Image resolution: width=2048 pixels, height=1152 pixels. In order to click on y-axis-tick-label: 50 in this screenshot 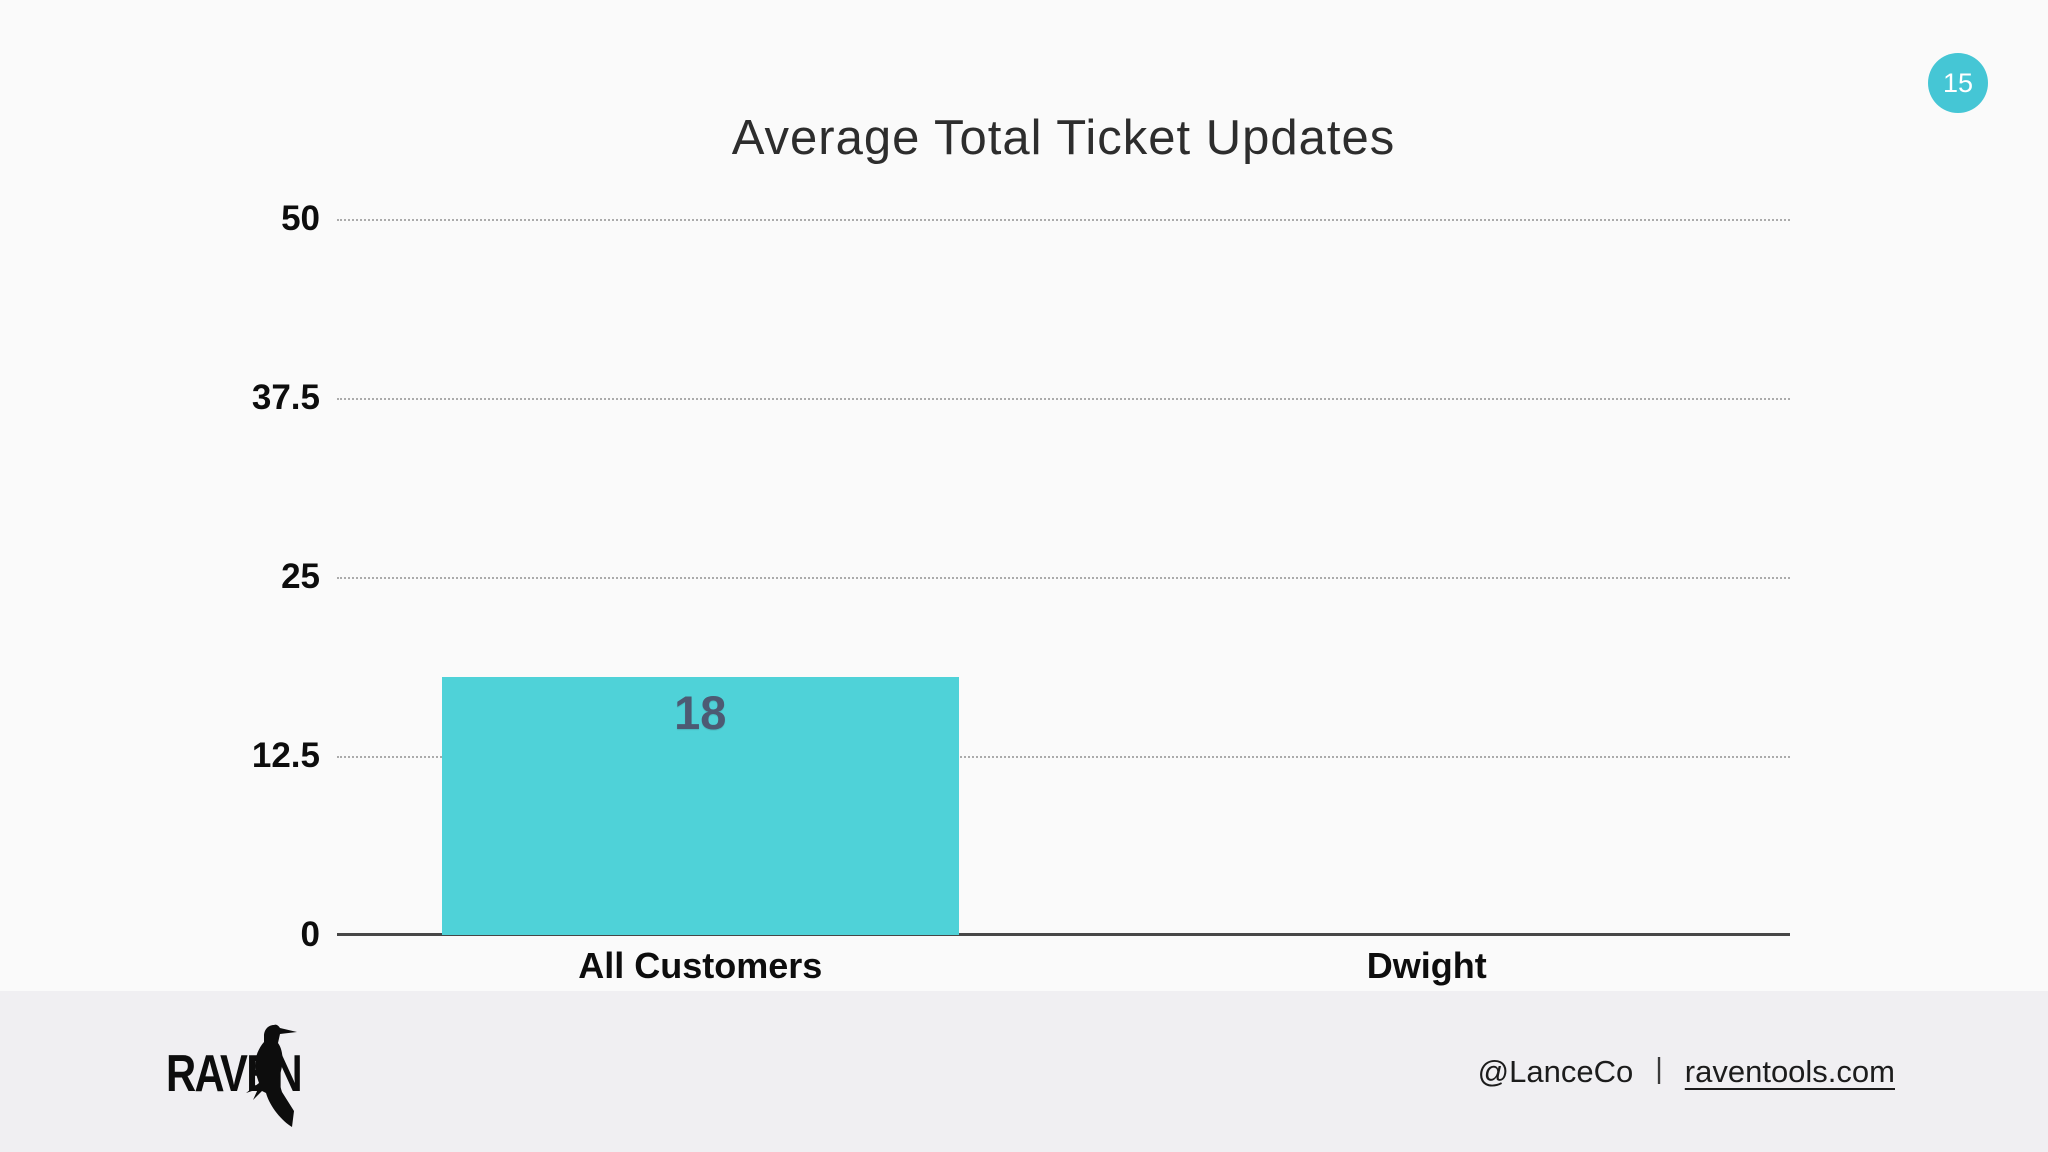, I will do `click(300, 218)`.